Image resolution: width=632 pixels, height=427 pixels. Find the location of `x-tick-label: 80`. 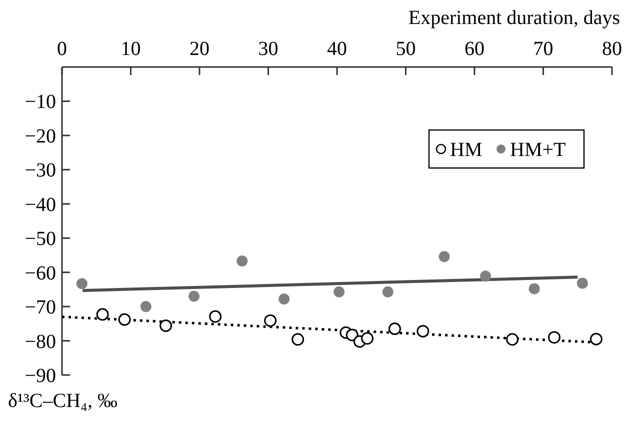

x-tick-label: 80 is located at coordinates (612, 49).